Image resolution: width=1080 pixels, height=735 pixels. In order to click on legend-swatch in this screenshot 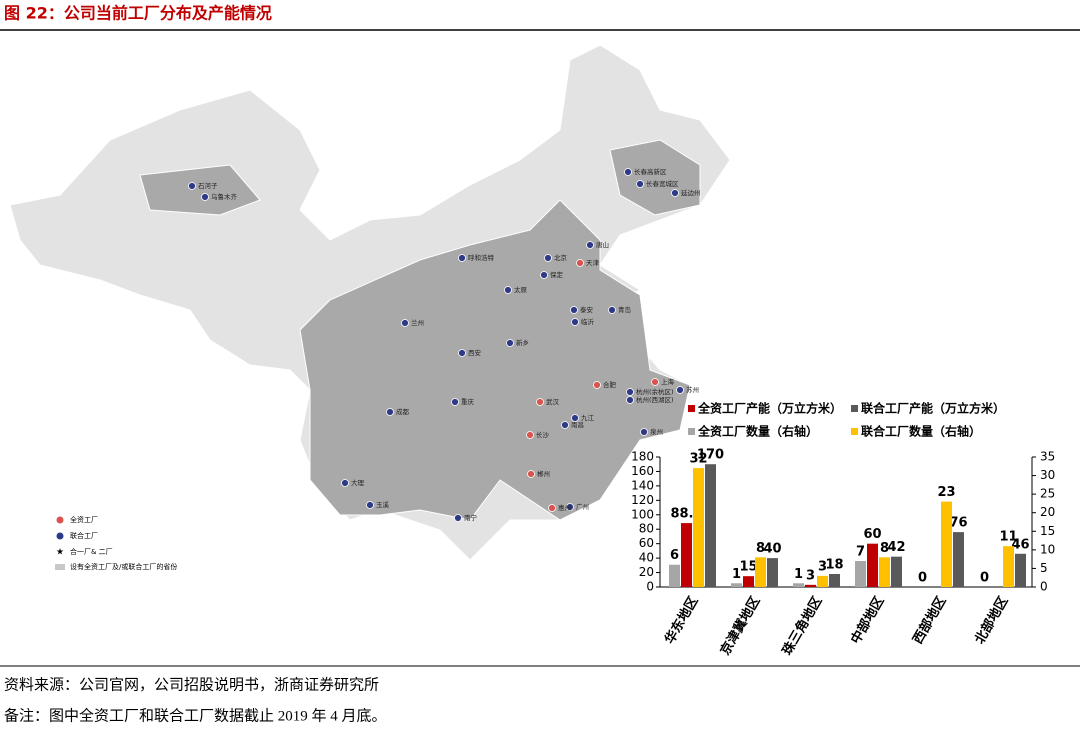, I will do `click(691, 431)`.